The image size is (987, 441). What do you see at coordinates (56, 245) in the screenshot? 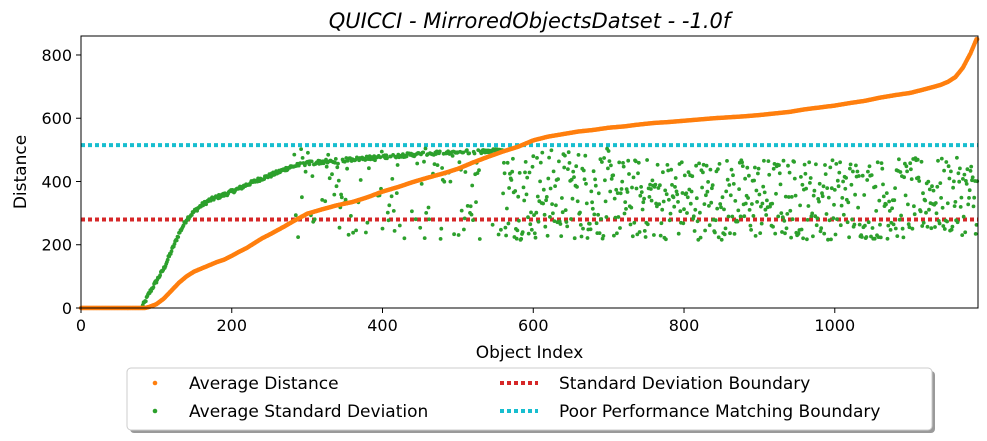
I see `y-tick-label: 200` at bounding box center [56, 245].